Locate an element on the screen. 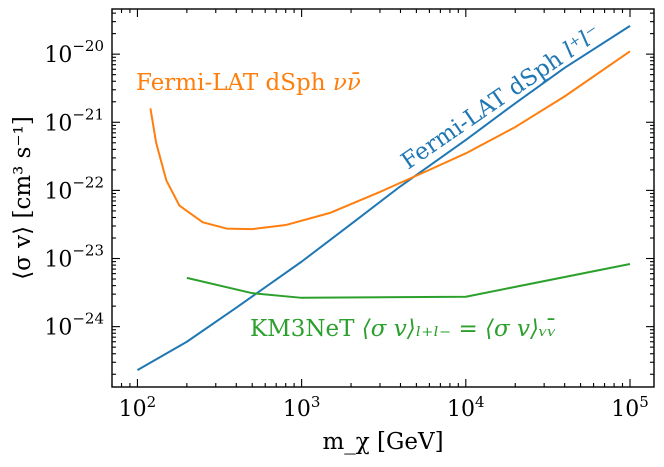 Image resolution: width=664 pixels, height=467 pixels. y-tick-label: 10−24 is located at coordinates (74, 325).